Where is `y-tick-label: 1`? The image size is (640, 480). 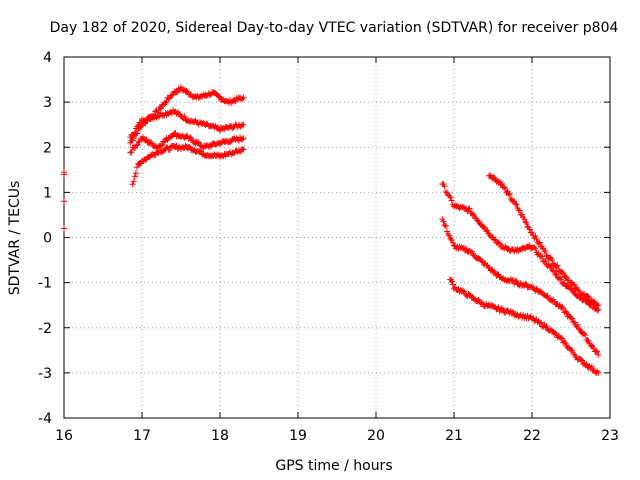 y-tick-label: 1 is located at coordinates (47, 193).